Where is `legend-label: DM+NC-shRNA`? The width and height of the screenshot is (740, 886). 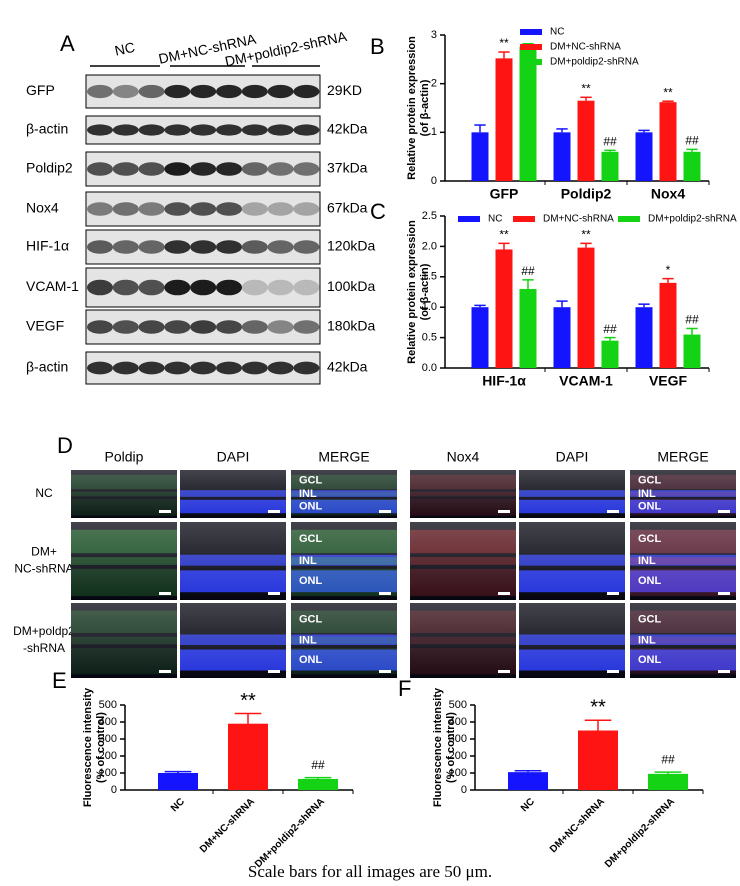 legend-label: DM+NC-shRNA is located at coordinates (585, 47).